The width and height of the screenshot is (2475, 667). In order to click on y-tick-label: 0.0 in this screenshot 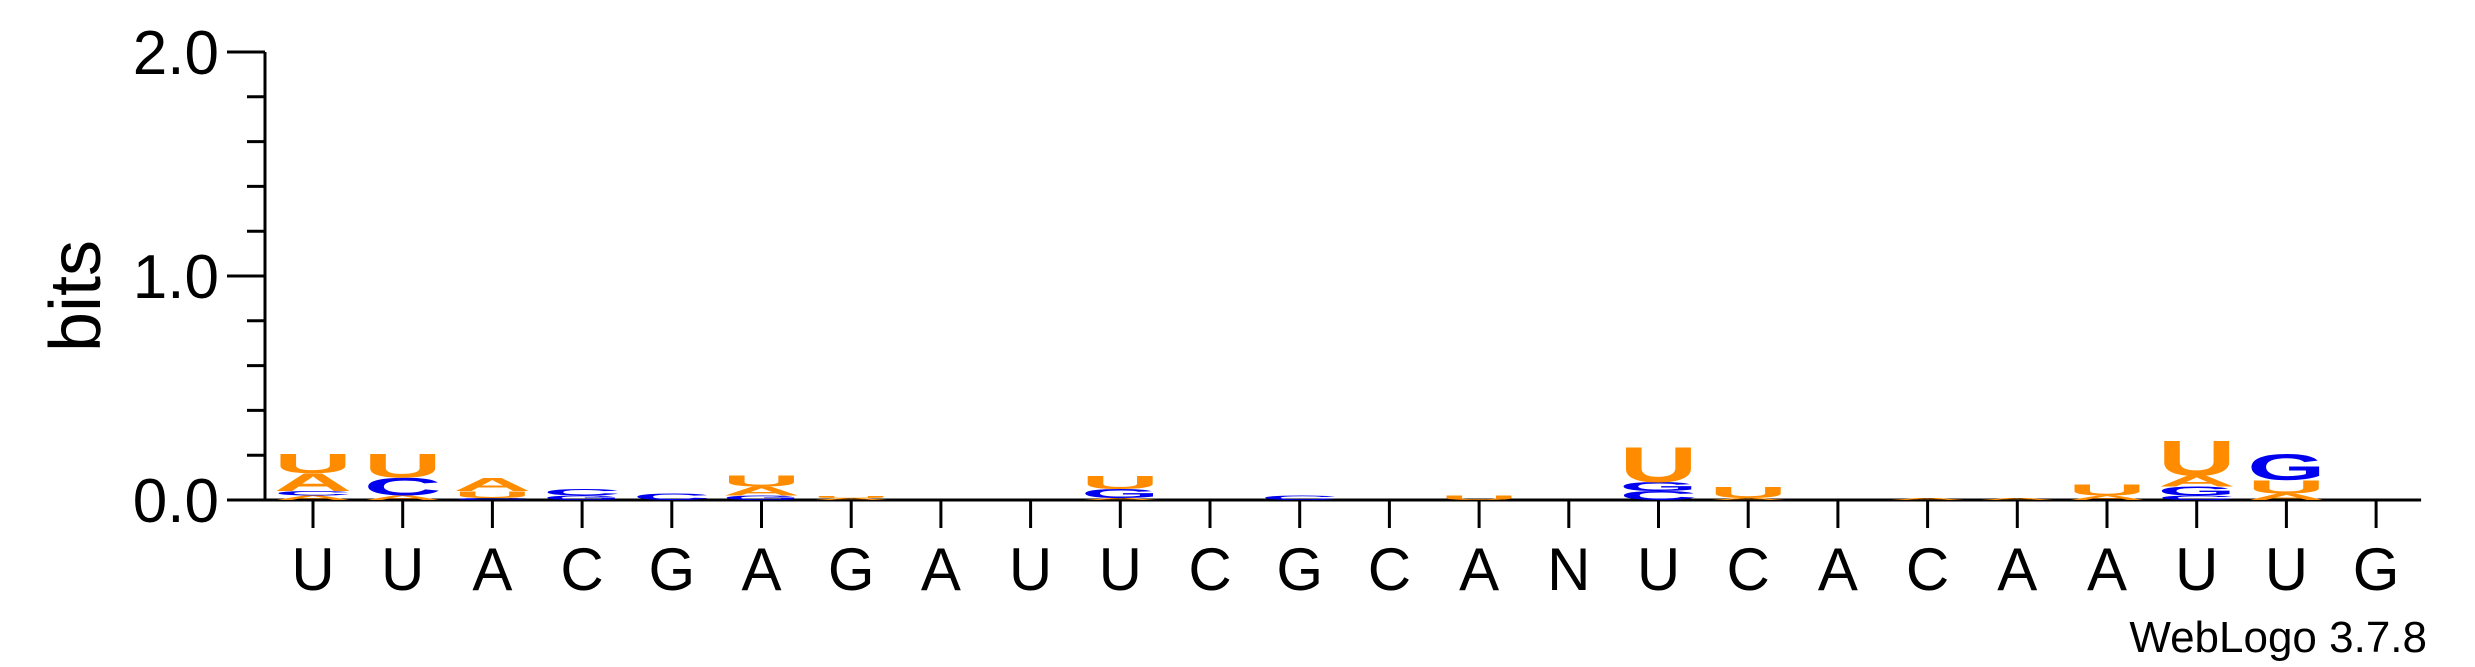, I will do `click(176, 501)`.